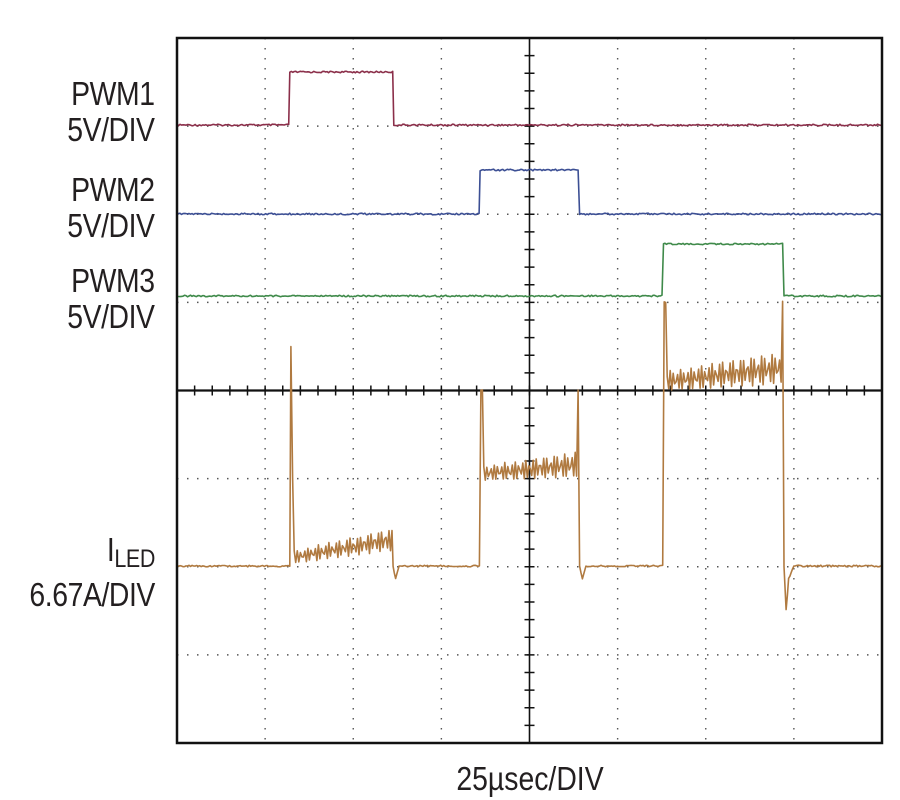 The width and height of the screenshot is (900, 800). What do you see at coordinates (111, 316) in the screenshot?
I see `pwm3-scale: 5V/DIV` at bounding box center [111, 316].